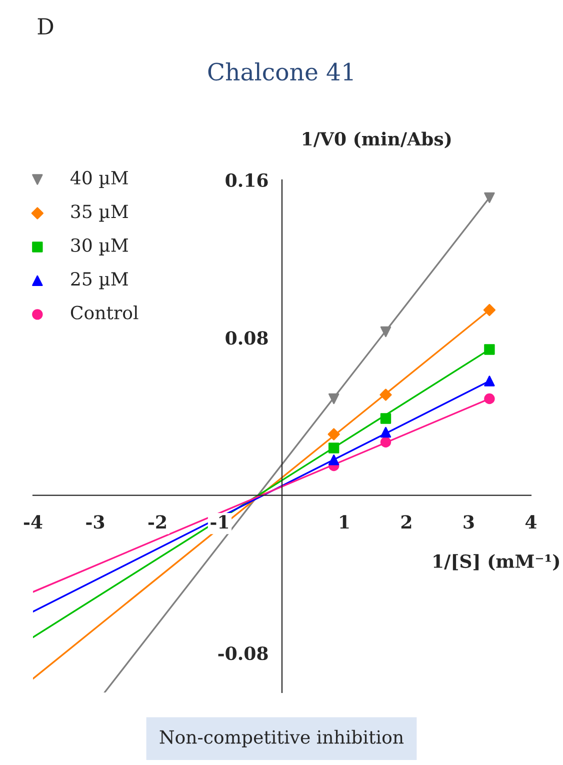  I want to click on x-tick-label: 1, so click(344, 522).